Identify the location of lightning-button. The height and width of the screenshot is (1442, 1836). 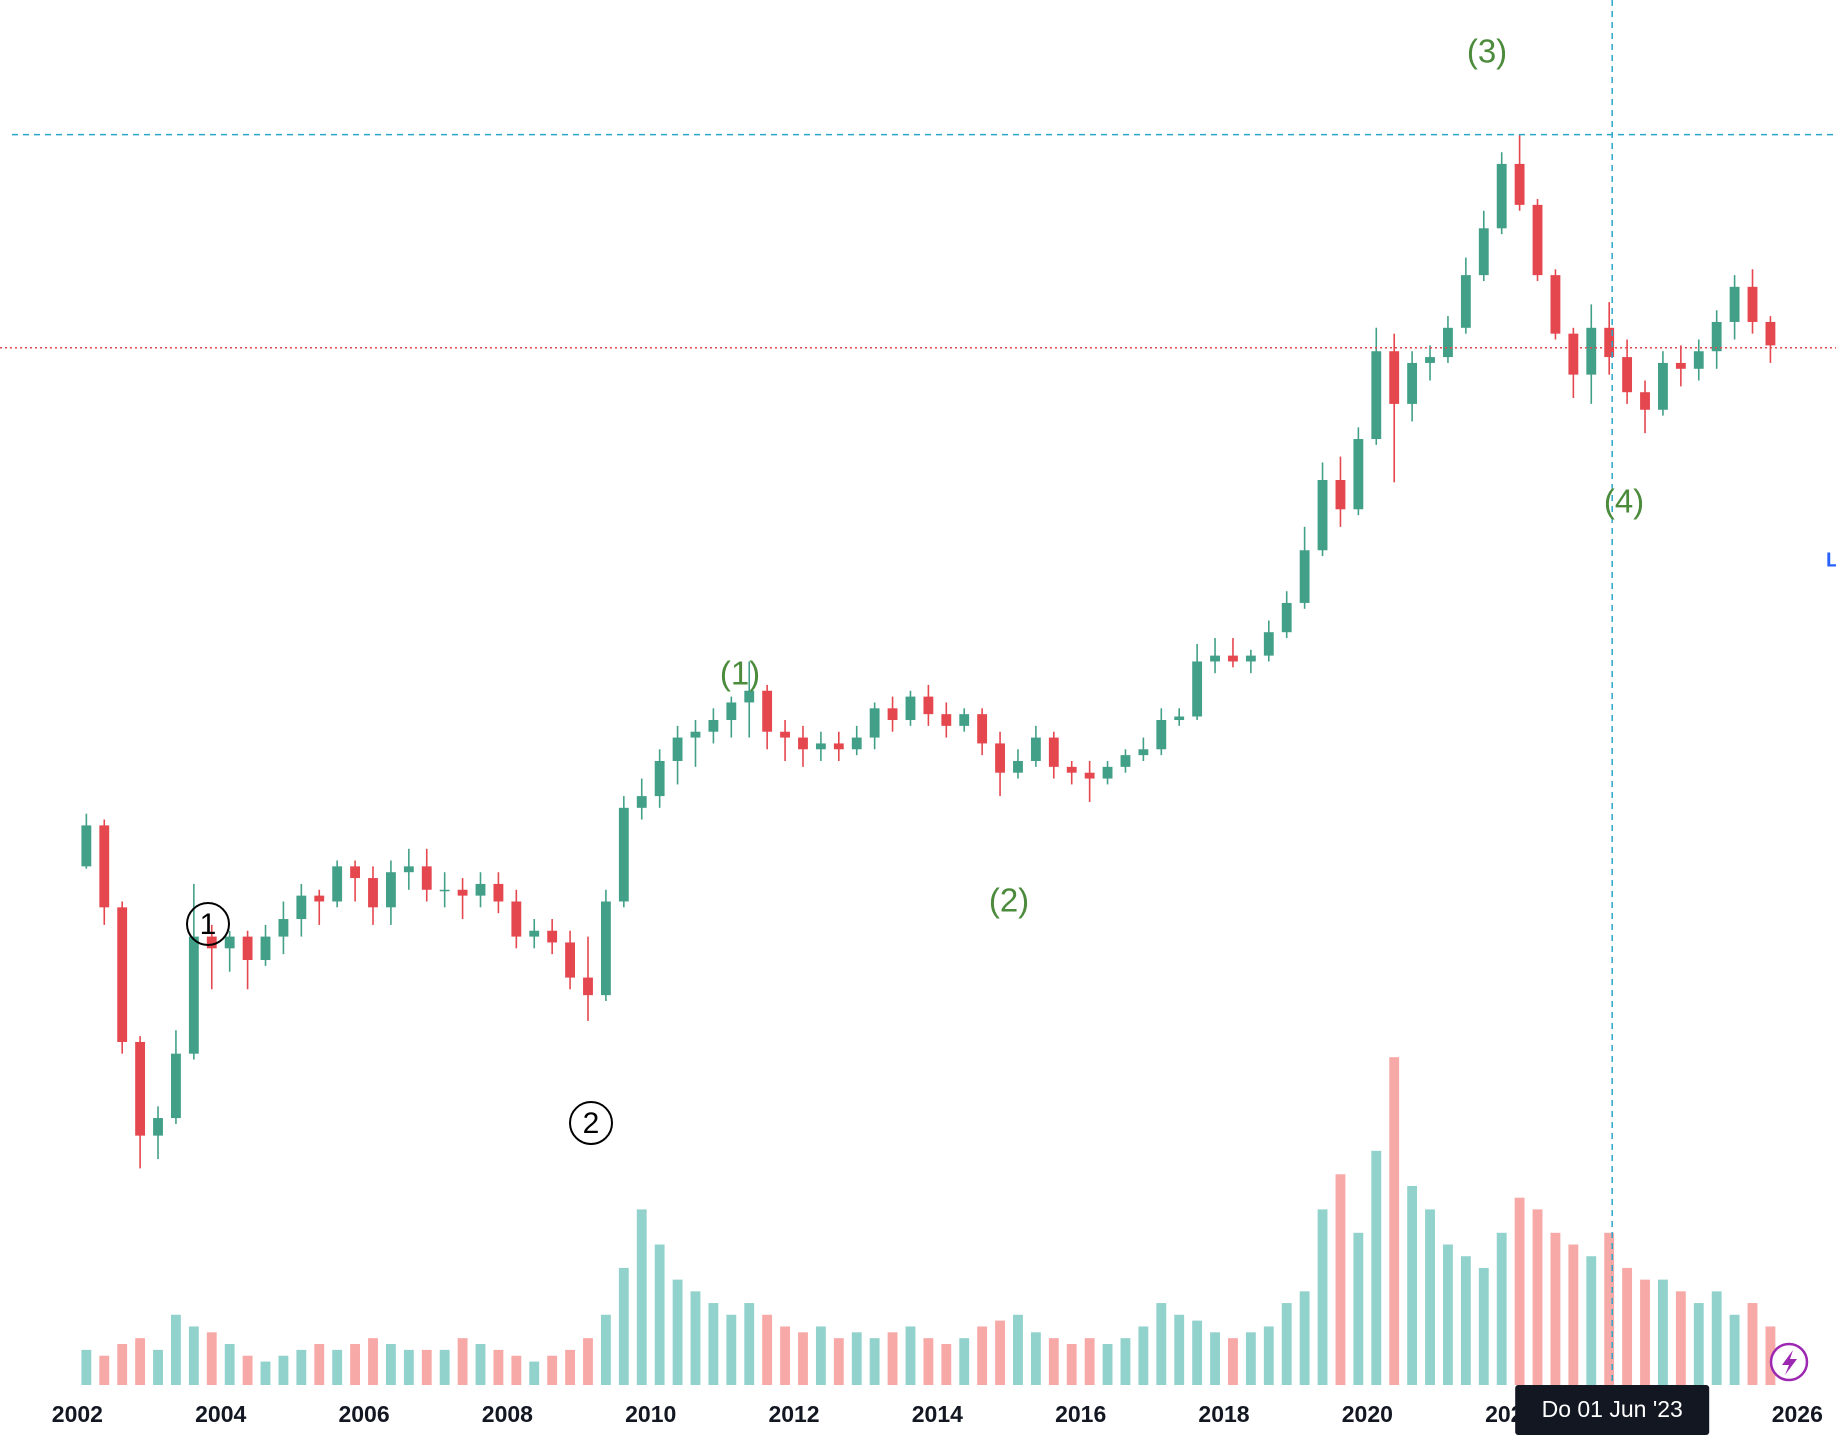
(1789, 1362).